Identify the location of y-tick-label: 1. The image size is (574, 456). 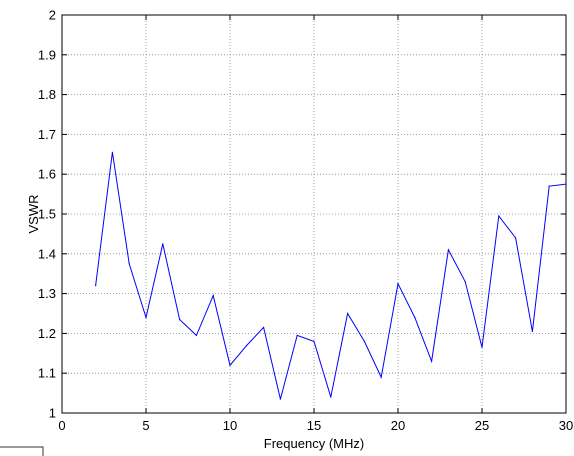
(52, 413).